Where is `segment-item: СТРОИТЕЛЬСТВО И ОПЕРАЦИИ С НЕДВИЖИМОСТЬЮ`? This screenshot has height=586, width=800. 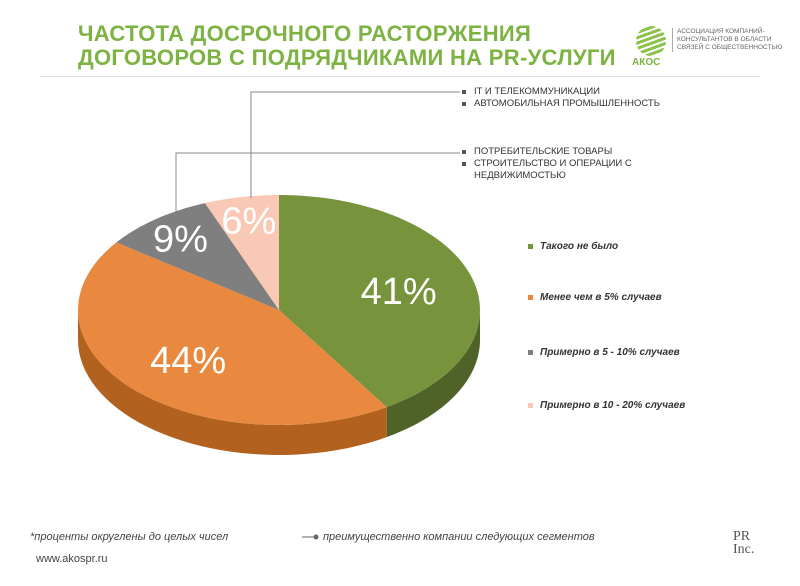 segment-item: СТРОИТЕЛЬСТВО И ОПЕРАЦИИ С НЕДВИЖИМОСТЬЮ is located at coordinates (570, 170).